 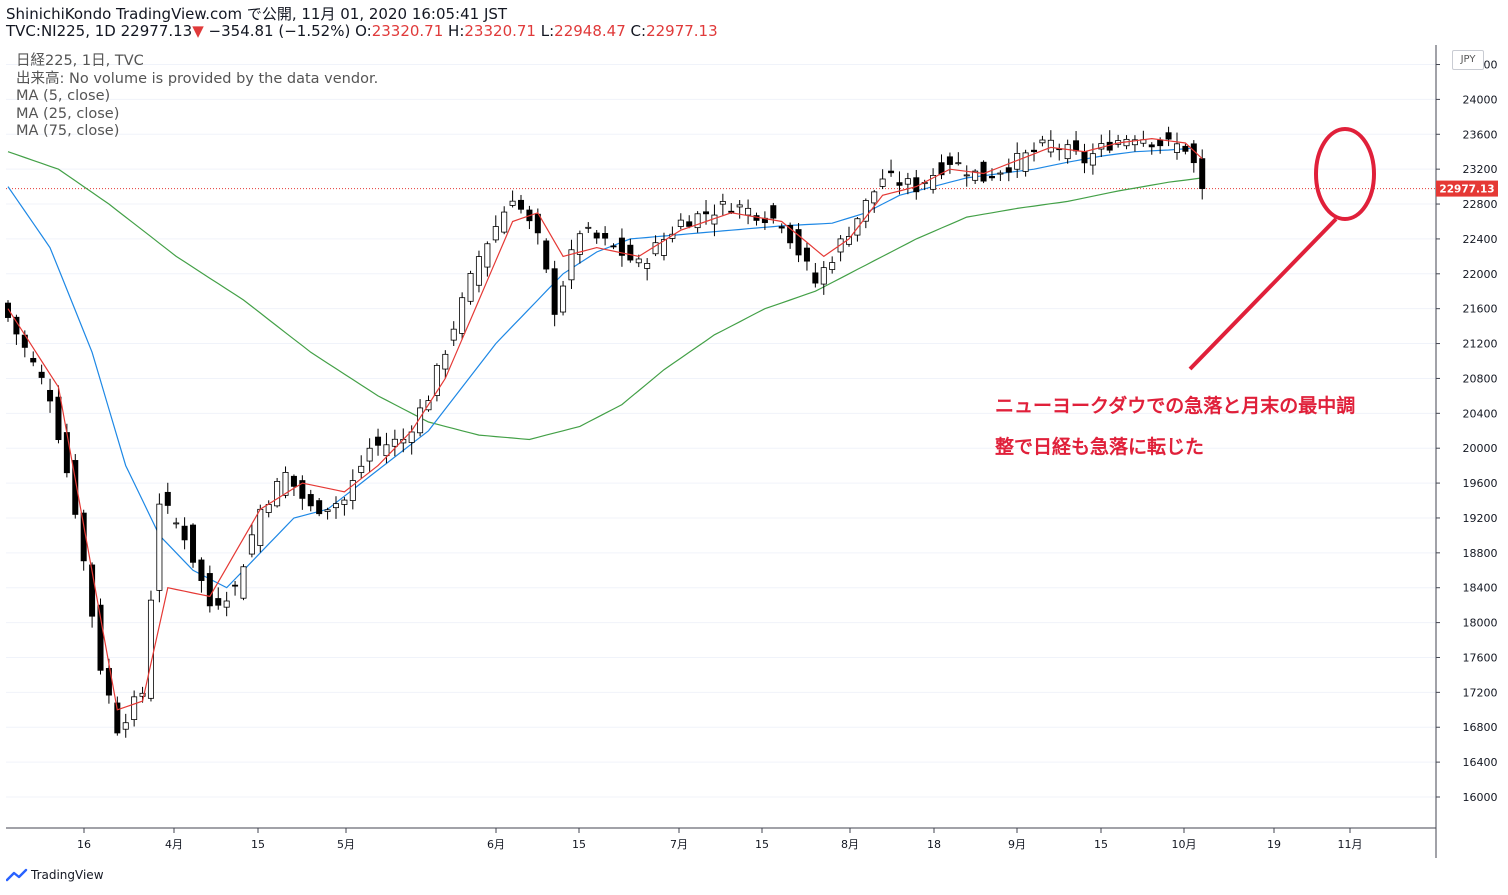 What do you see at coordinates (1480, 309) in the screenshot?
I see `y-tick-label: 21600` at bounding box center [1480, 309].